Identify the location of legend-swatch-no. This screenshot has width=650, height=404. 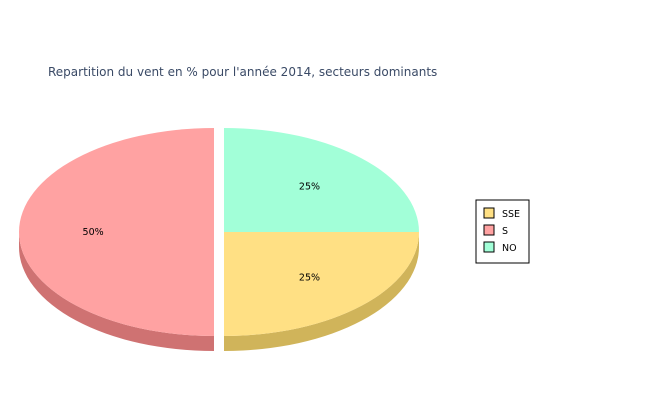
(489, 247).